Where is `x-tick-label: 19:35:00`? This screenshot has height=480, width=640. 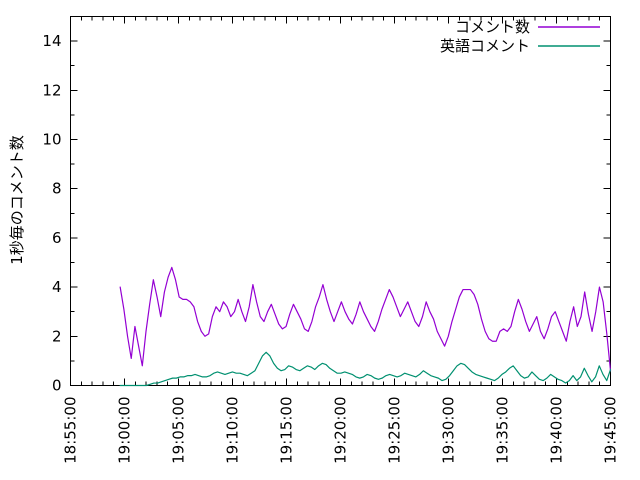
x-tick-label: 19:35:00 is located at coordinates (503, 430).